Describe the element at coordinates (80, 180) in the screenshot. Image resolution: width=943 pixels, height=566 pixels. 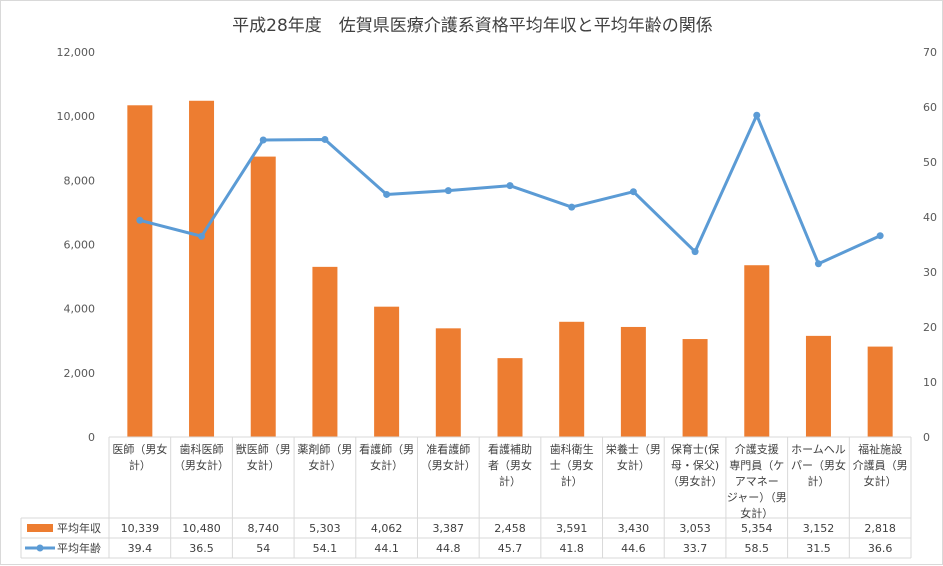
I see `y-left-tick-label: 8,000` at that location.